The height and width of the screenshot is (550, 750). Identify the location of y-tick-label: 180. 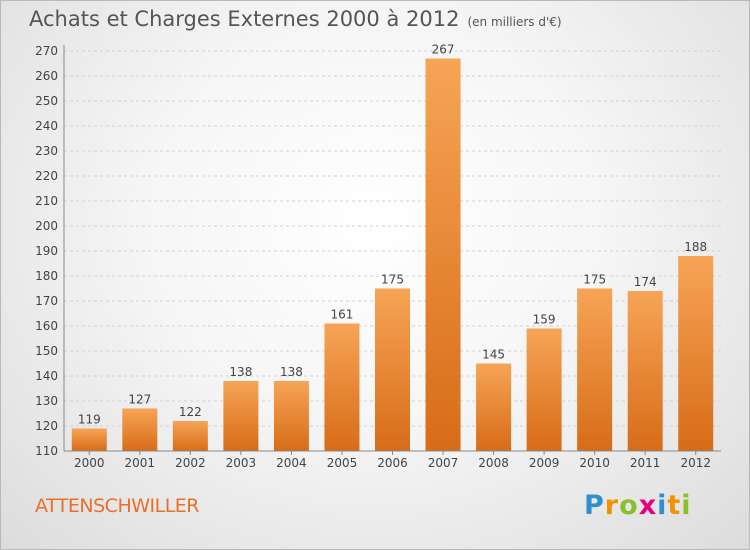
(46, 276).